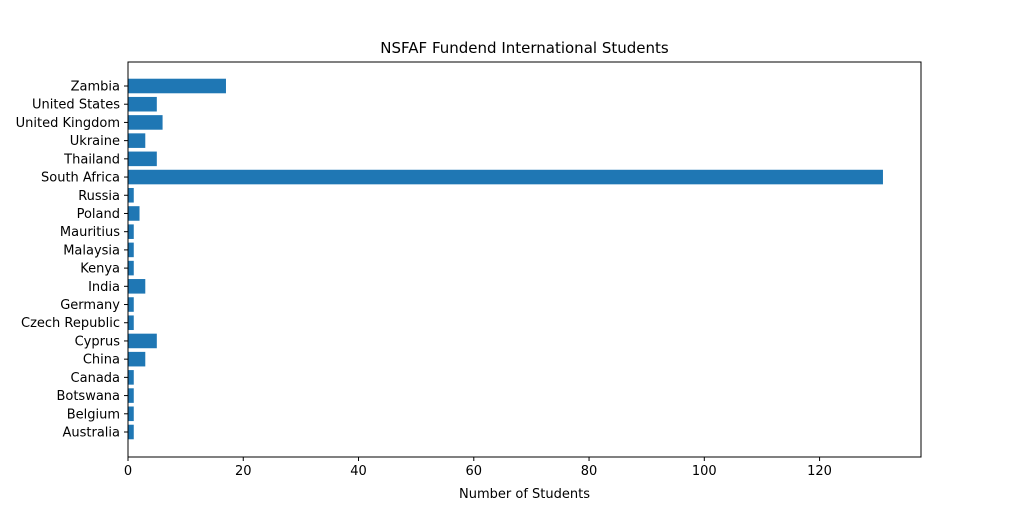 The width and height of the screenshot is (1024, 514). I want to click on x-tick-label: 120, so click(819, 471).